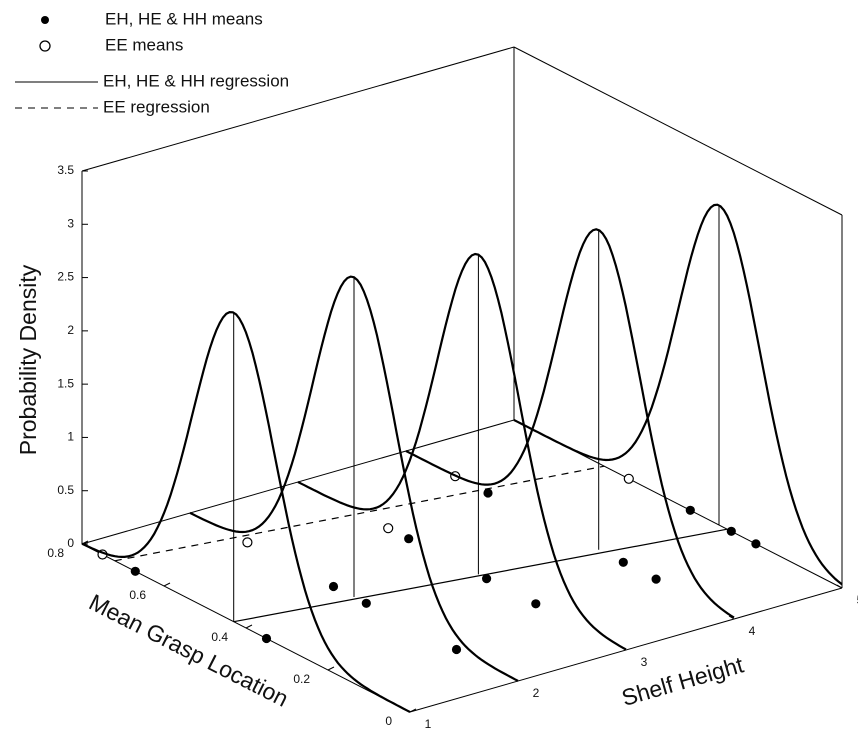 The height and width of the screenshot is (733, 858). Describe the element at coordinates (752, 631) in the screenshot. I see `x-tick-label: 4` at that location.